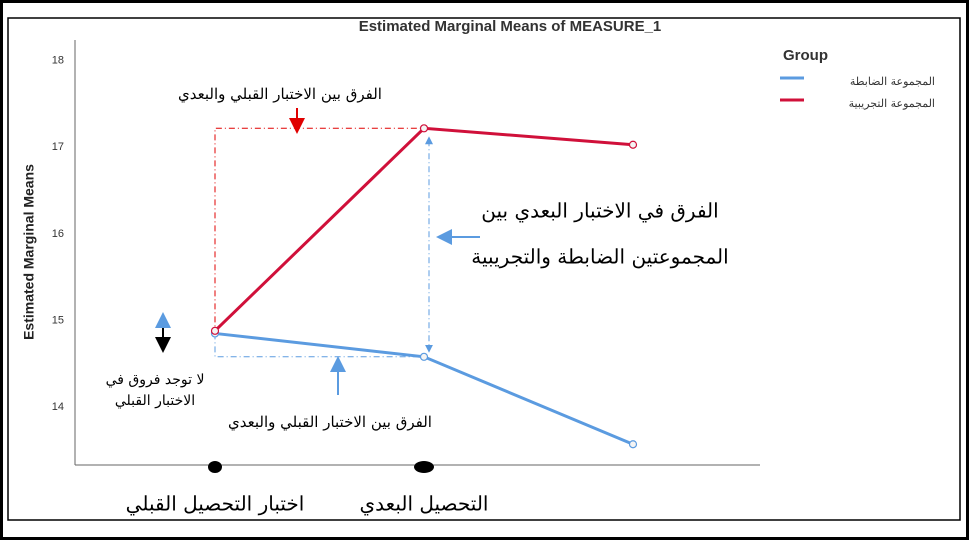  Describe the element at coordinates (599, 257) in the screenshot. I see `annotation: المجموعتين الضابطة والتجريبية` at that location.